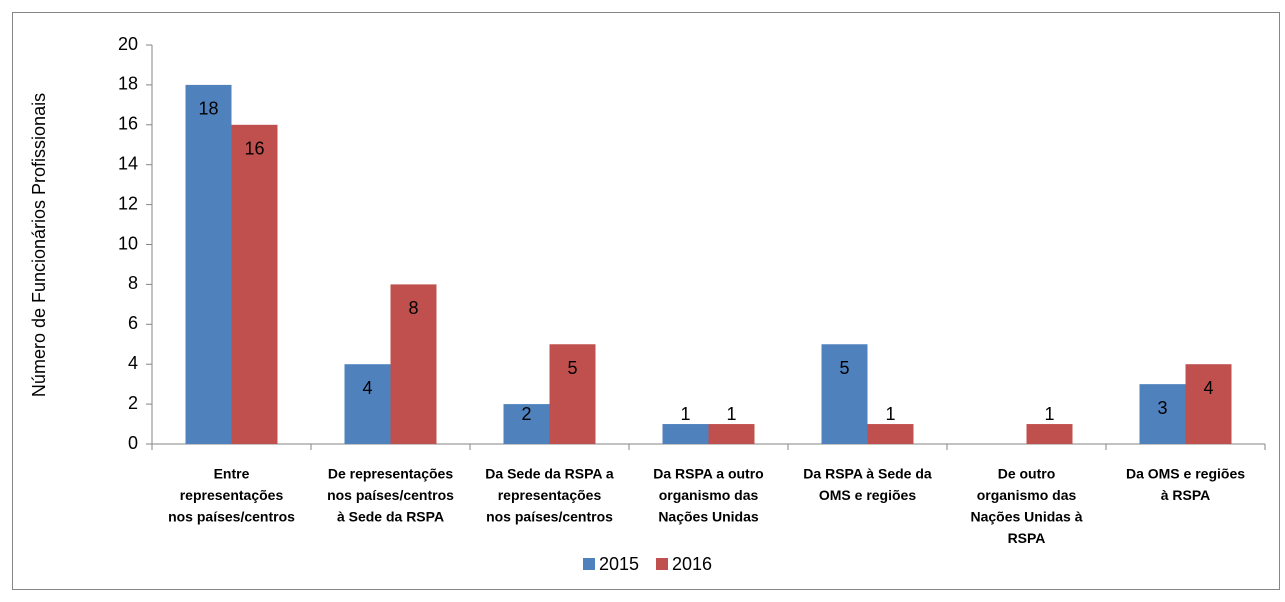  I want to click on y-tick-label: 16, so click(128, 124).